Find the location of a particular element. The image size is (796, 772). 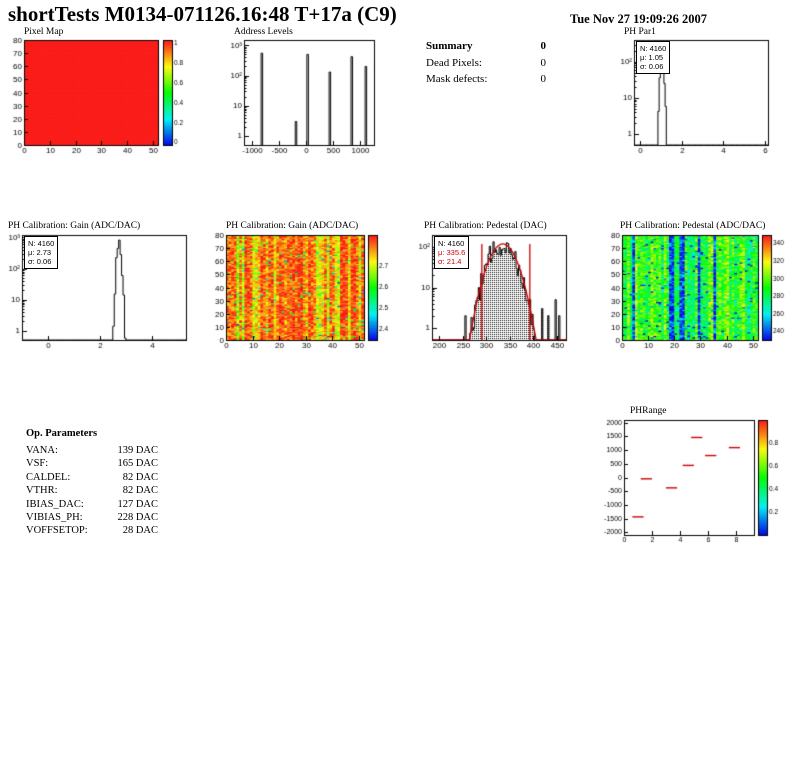

ph-range-title: PHRange is located at coordinates (648, 411).